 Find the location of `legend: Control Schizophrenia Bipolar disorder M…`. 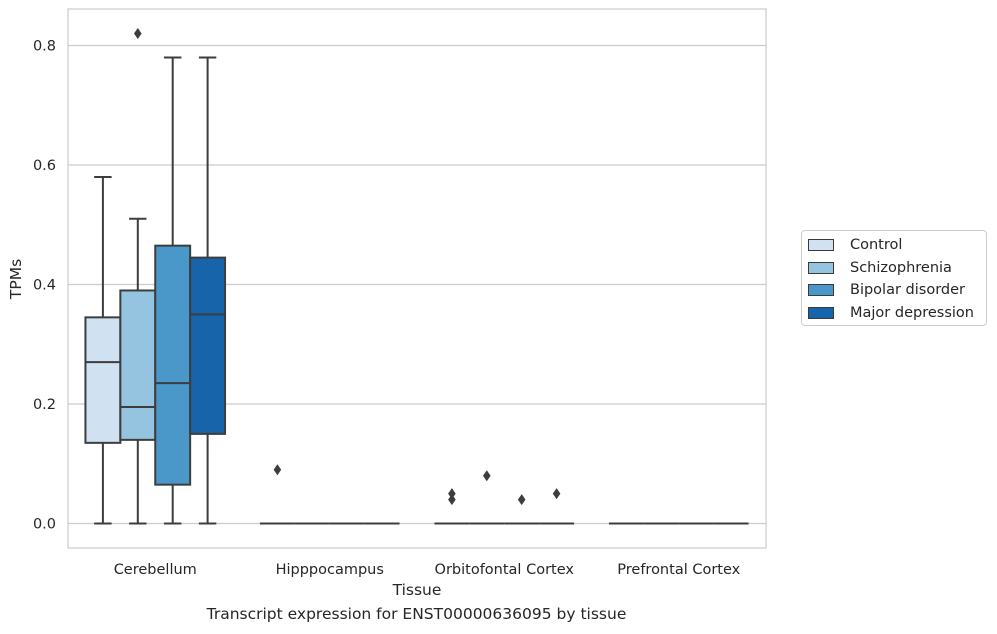

legend: Control Schizophrenia Bipolar disorder M… is located at coordinates (894, 278).